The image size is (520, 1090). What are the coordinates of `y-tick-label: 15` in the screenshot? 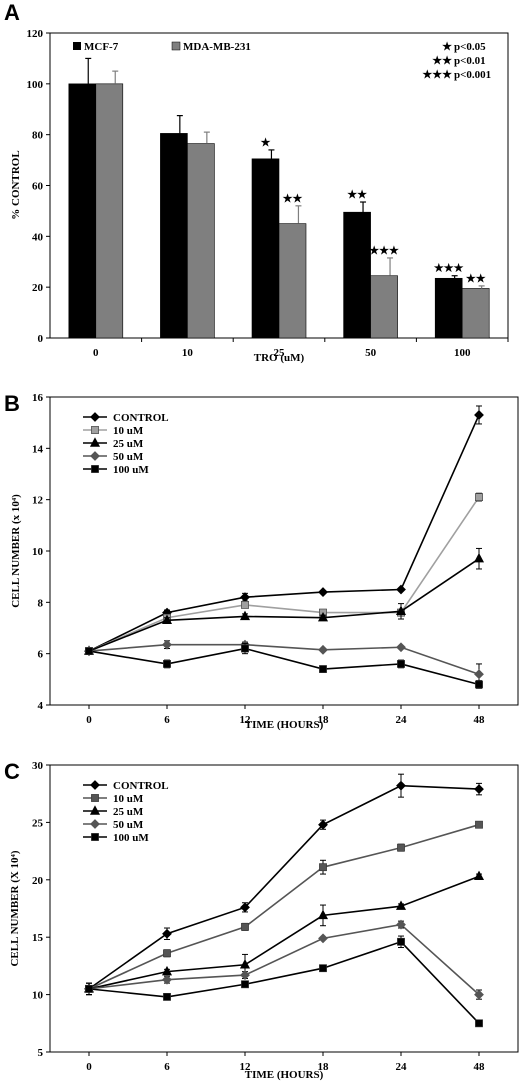 It's located at (38, 938).